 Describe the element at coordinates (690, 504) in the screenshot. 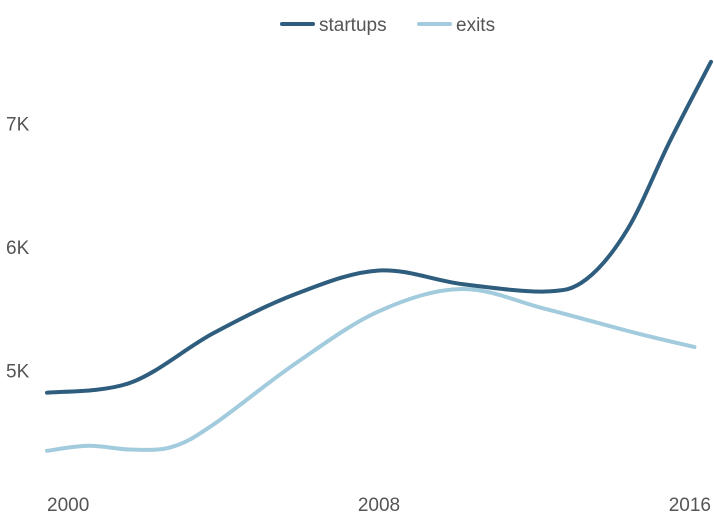

I see `x-tick-label-2016: 2016` at that location.